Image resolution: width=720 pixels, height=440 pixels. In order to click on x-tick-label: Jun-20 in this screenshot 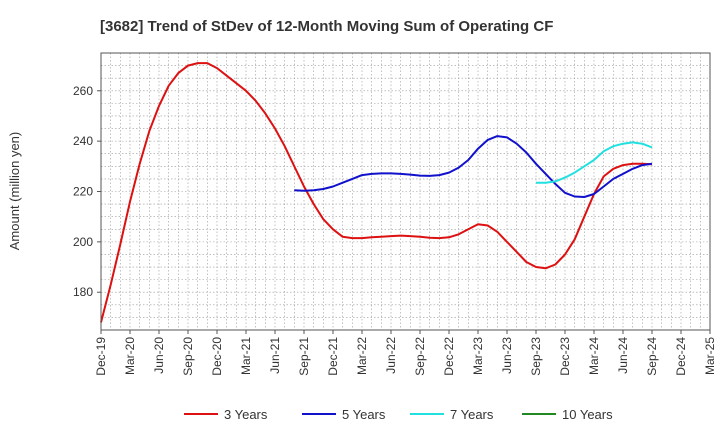, I will do `click(159, 355)`.